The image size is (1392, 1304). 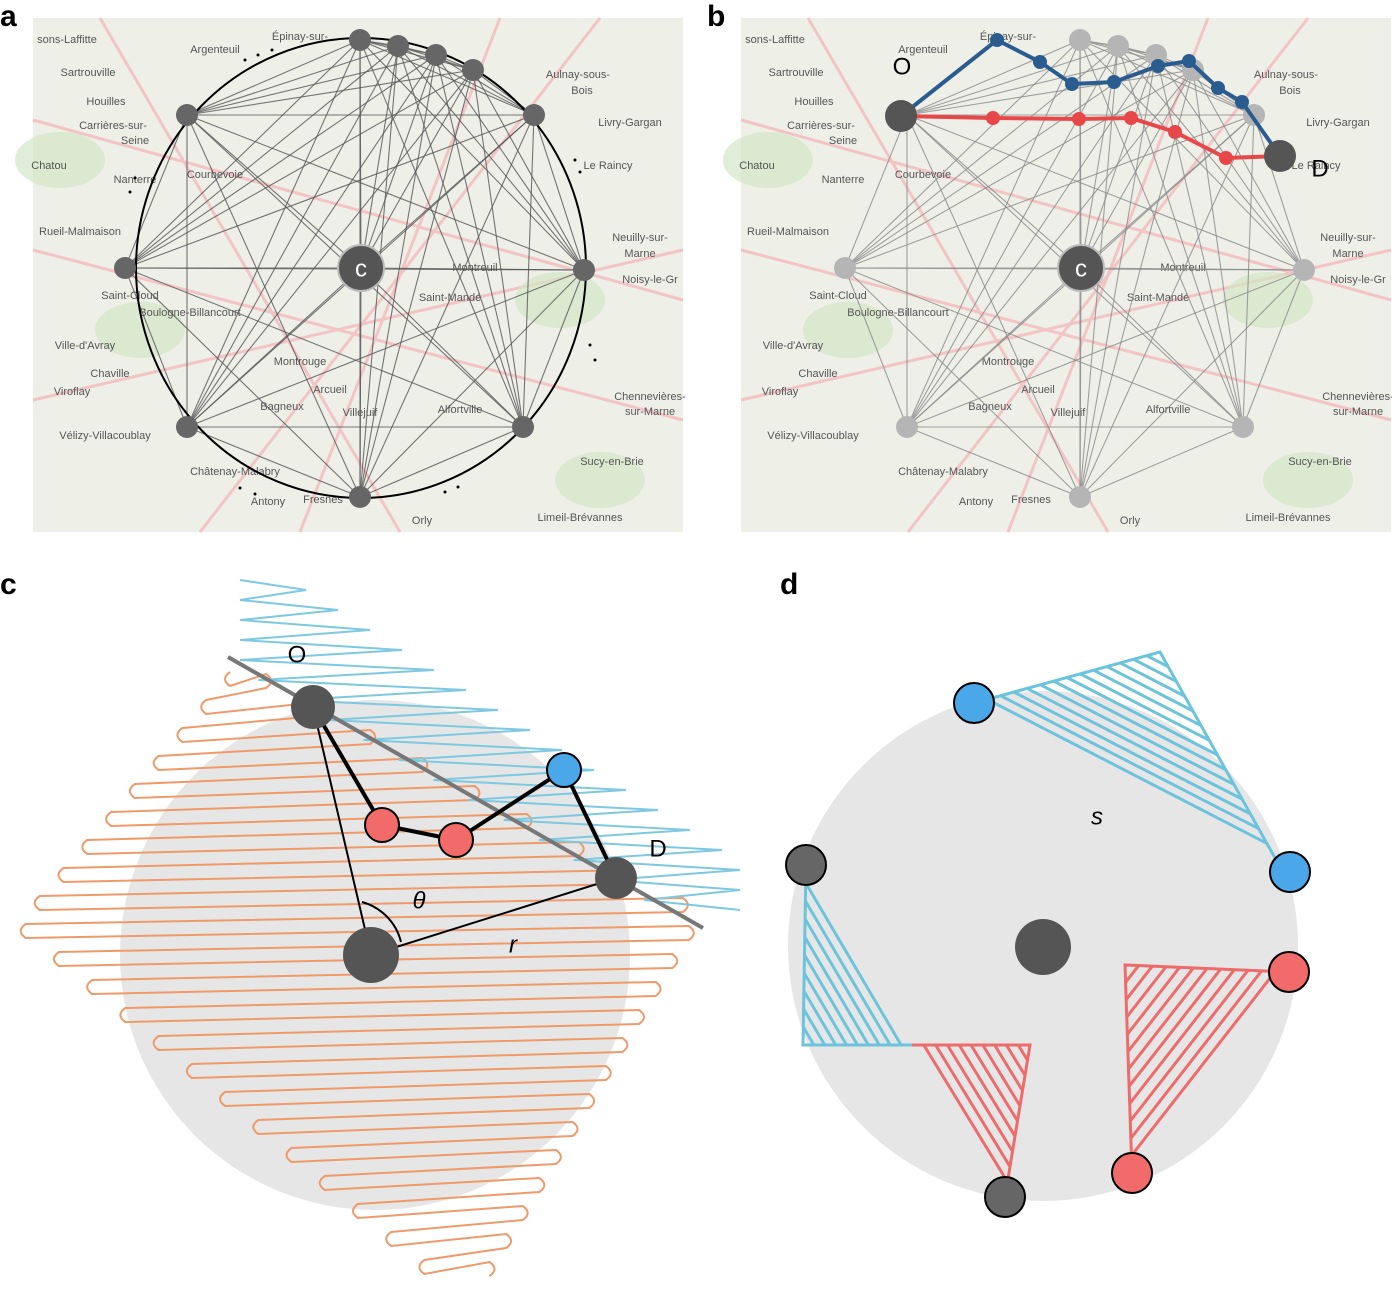 I want to click on map-label: Carrières-sur-, so click(x=821, y=126).